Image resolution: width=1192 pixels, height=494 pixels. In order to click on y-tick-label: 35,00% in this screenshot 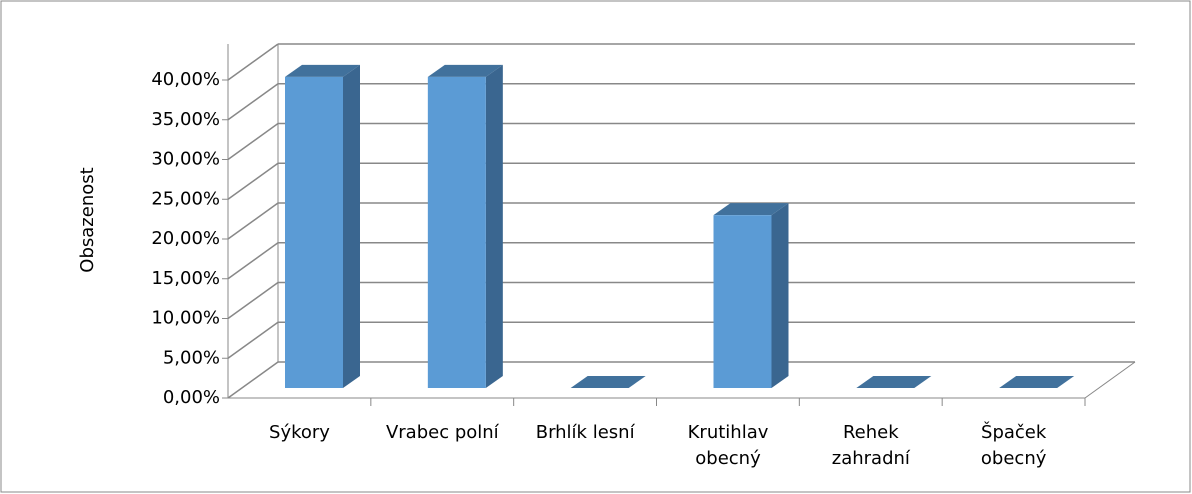, I will do `click(185, 119)`.